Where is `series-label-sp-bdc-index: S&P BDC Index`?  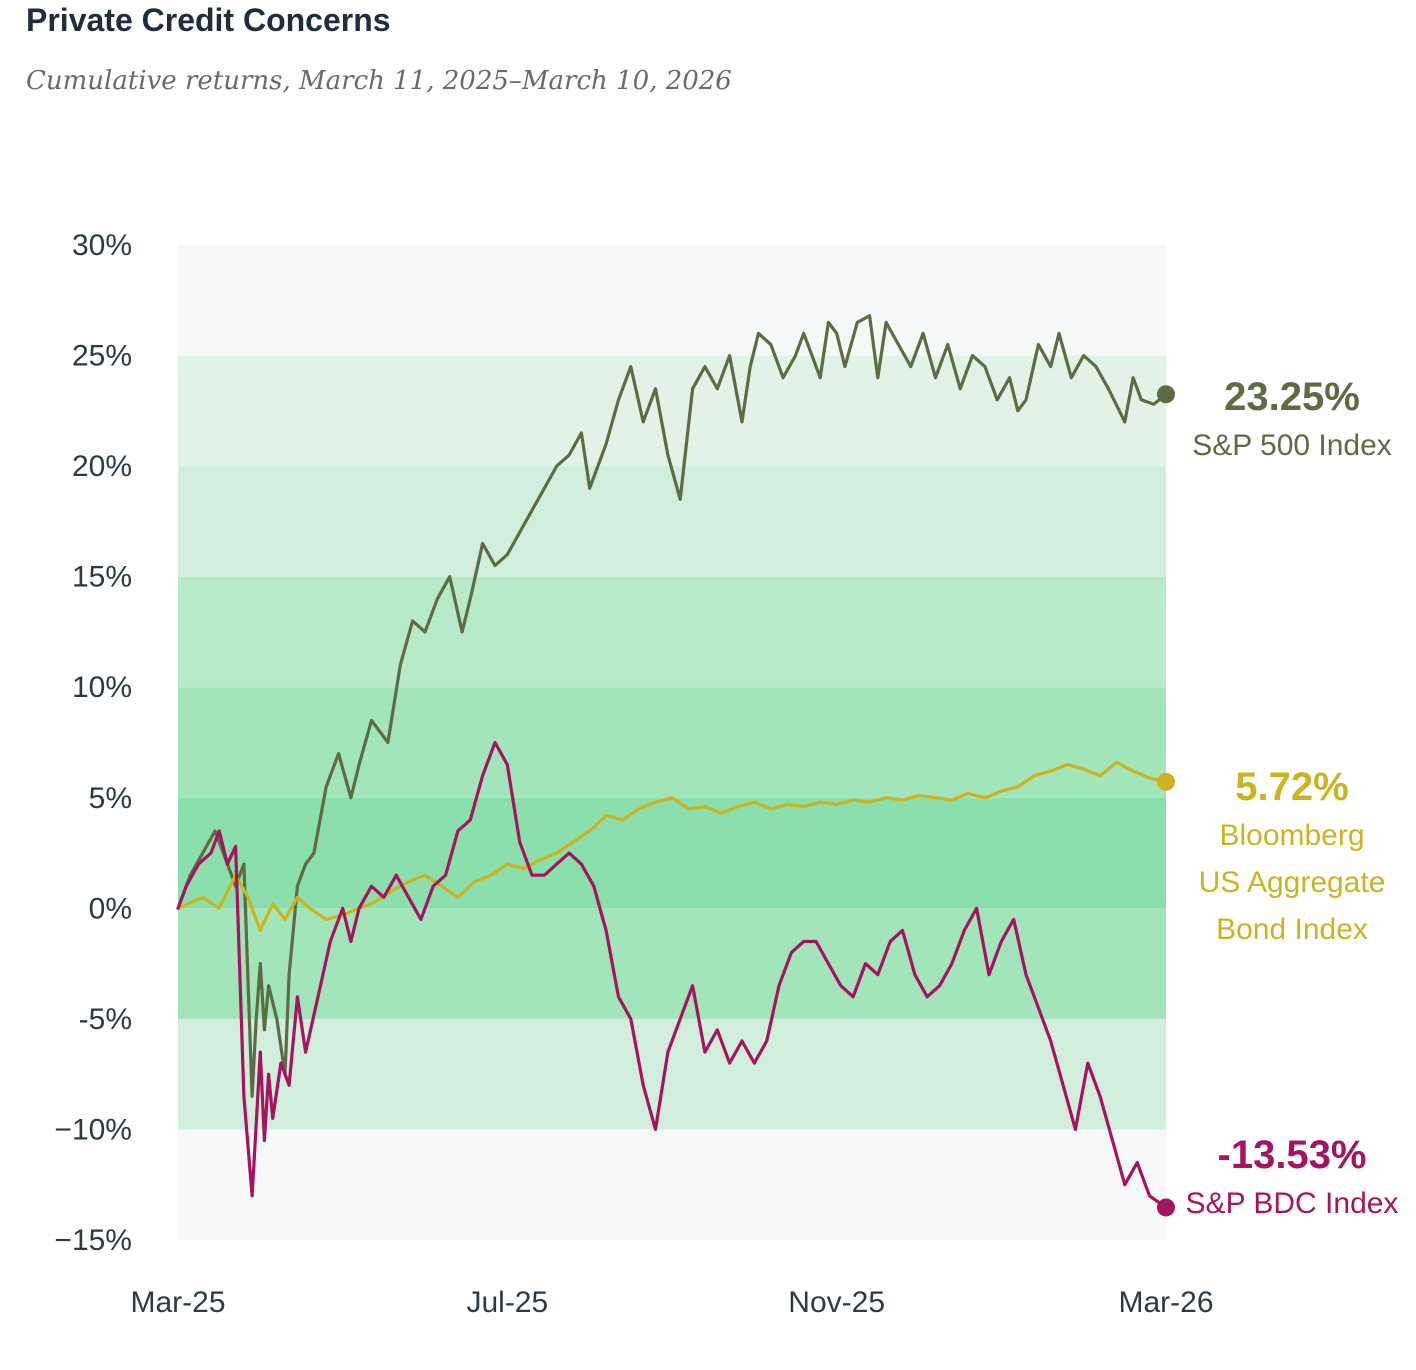
series-label-sp-bdc-index: S&P BDC Index is located at coordinates (1292, 1203).